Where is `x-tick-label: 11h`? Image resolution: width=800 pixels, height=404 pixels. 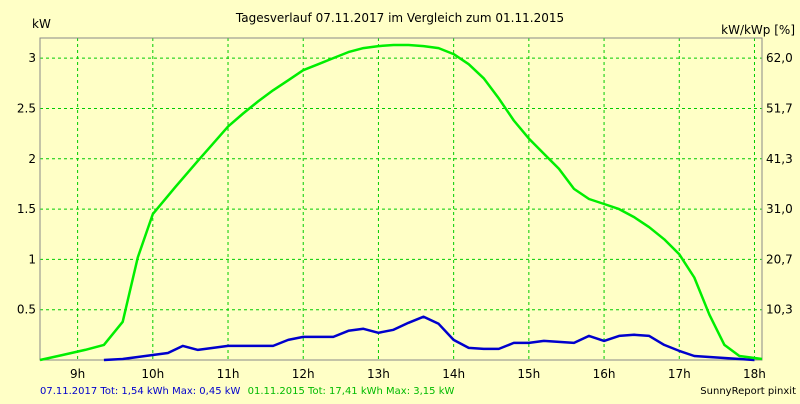
x-tick-label: 11h is located at coordinates (228, 374).